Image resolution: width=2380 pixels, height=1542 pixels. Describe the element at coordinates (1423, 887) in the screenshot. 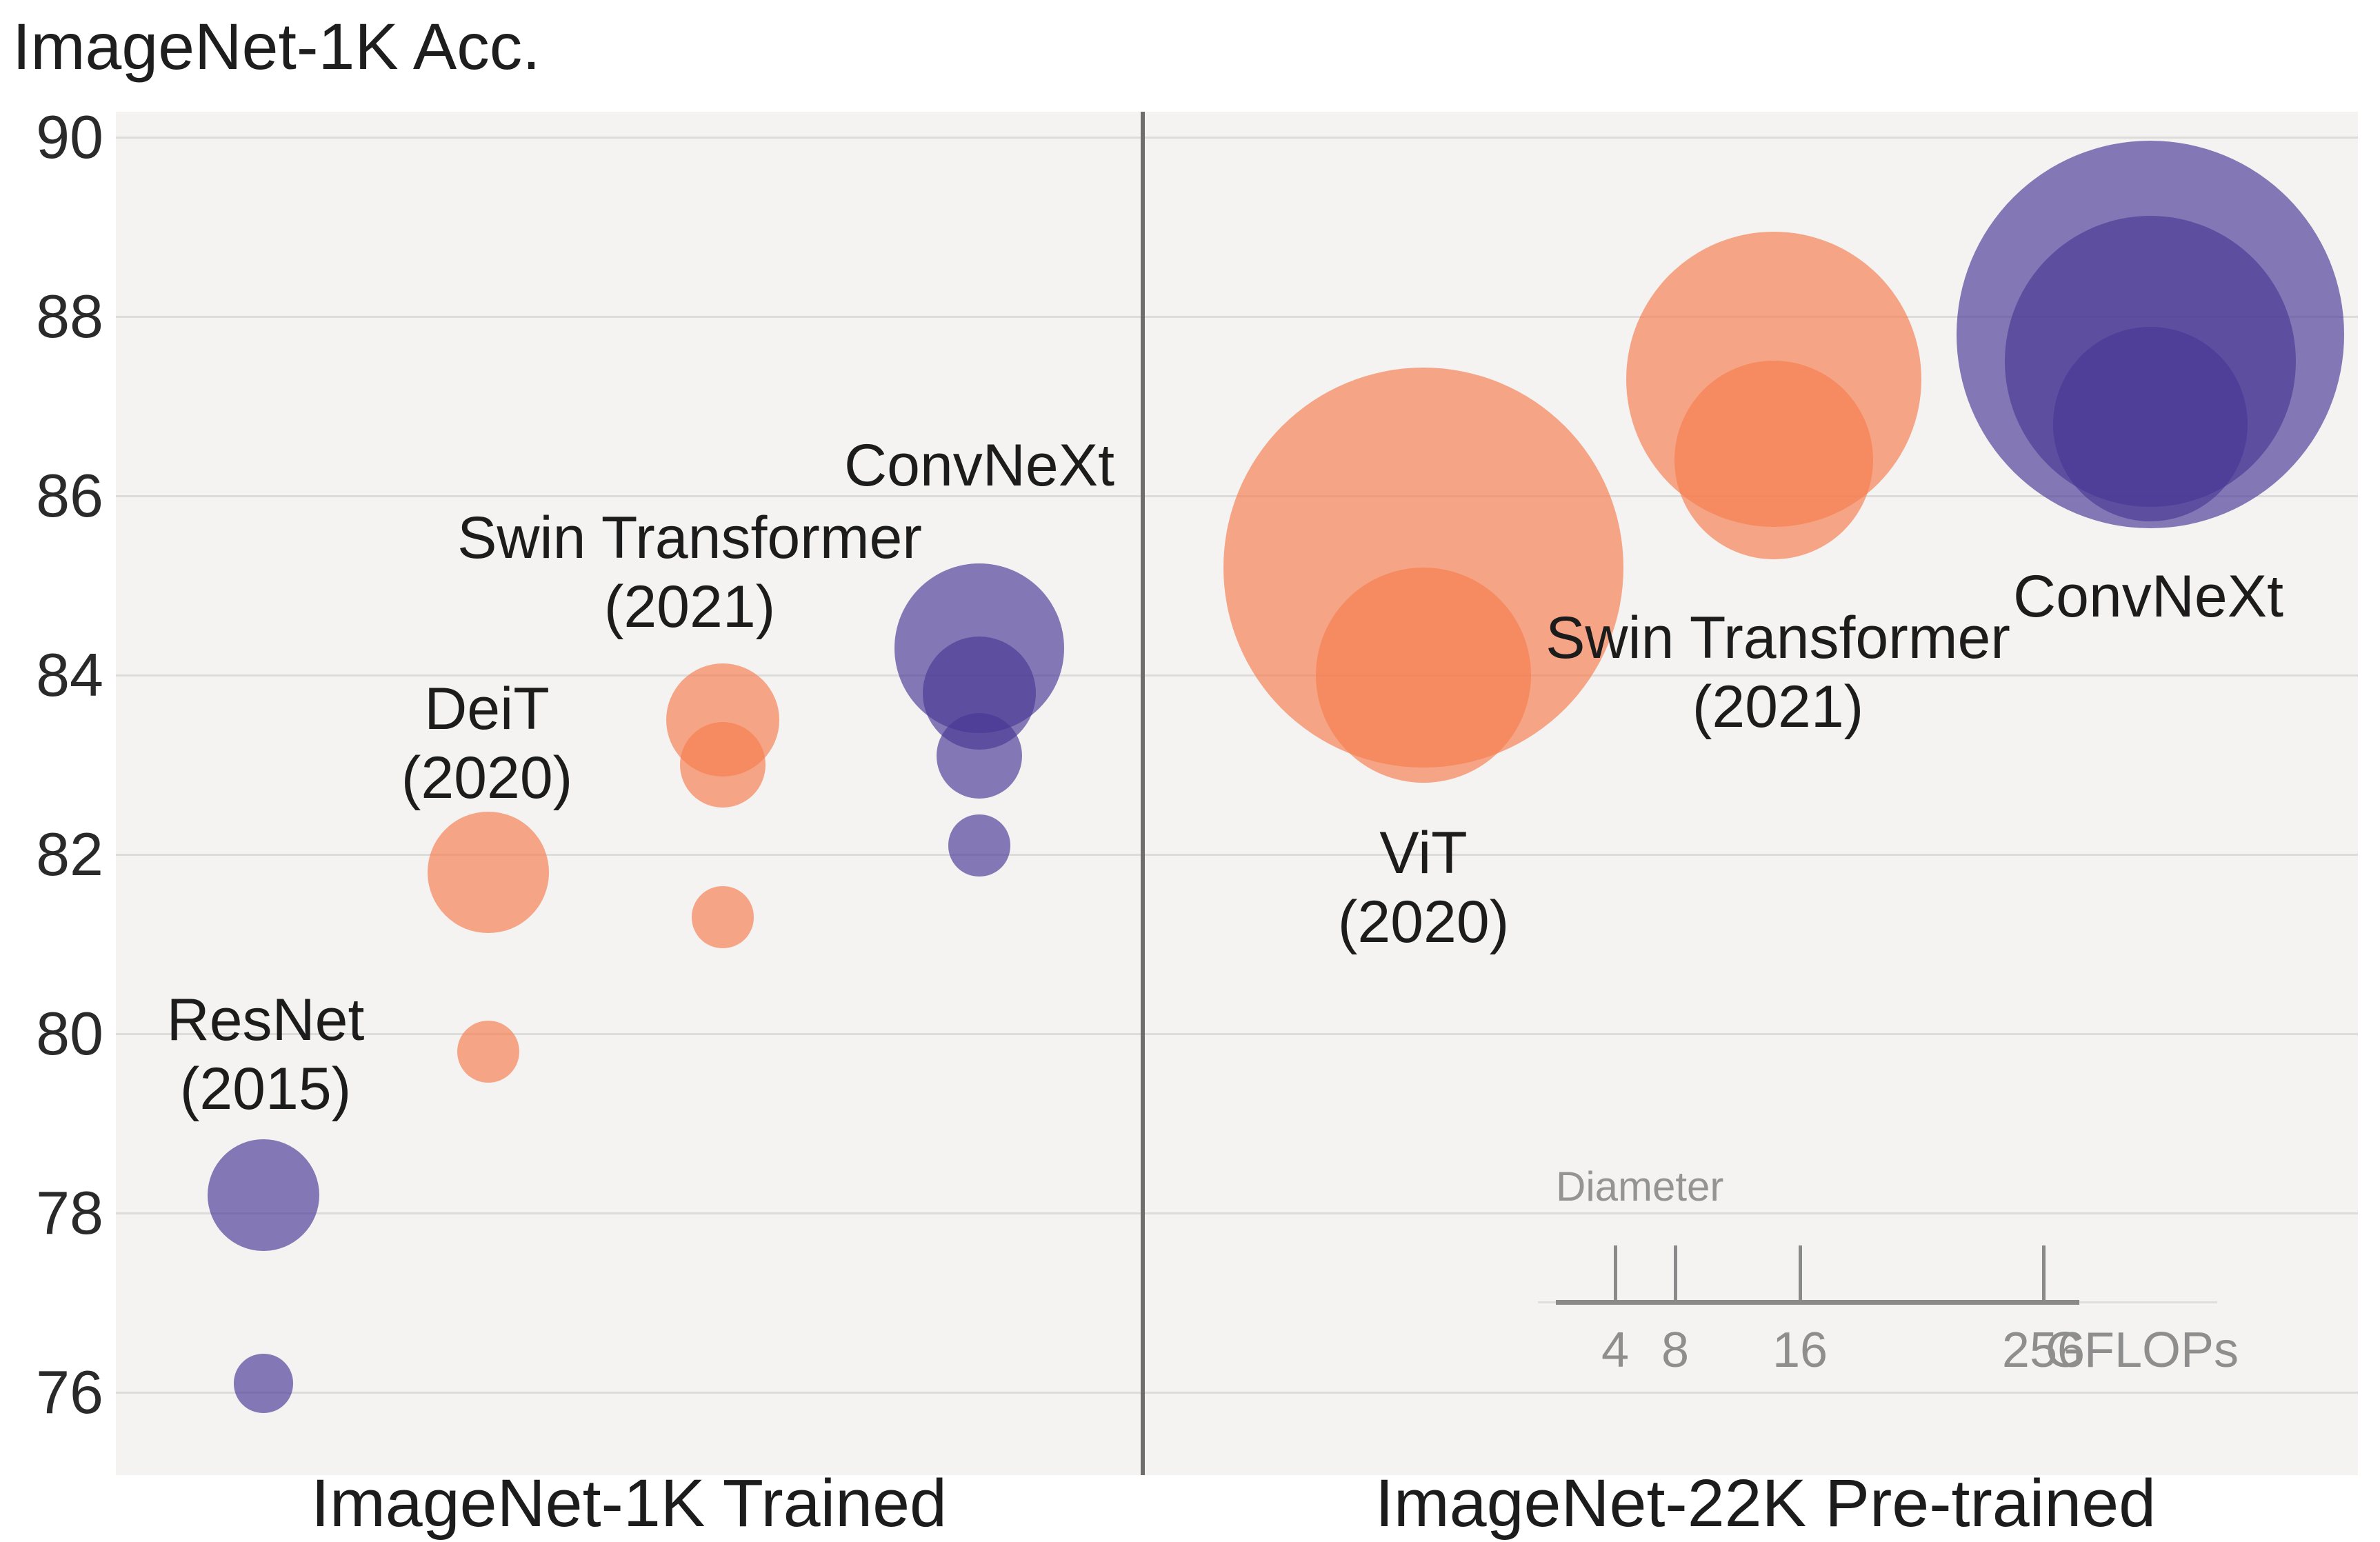

I see `cluster-label-vit: ViT (2020)` at that location.